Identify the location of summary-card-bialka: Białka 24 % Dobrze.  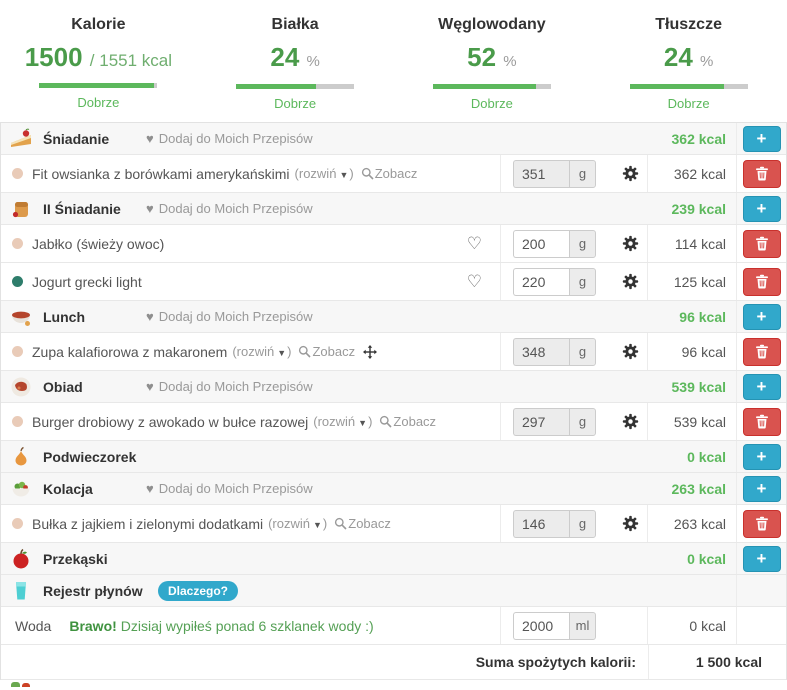
(295, 64).